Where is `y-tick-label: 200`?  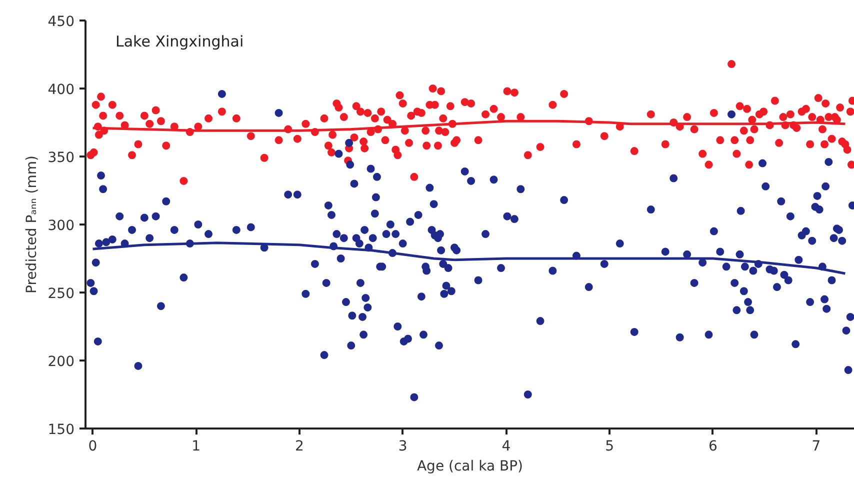
y-tick-label: 200 is located at coordinates (61, 362).